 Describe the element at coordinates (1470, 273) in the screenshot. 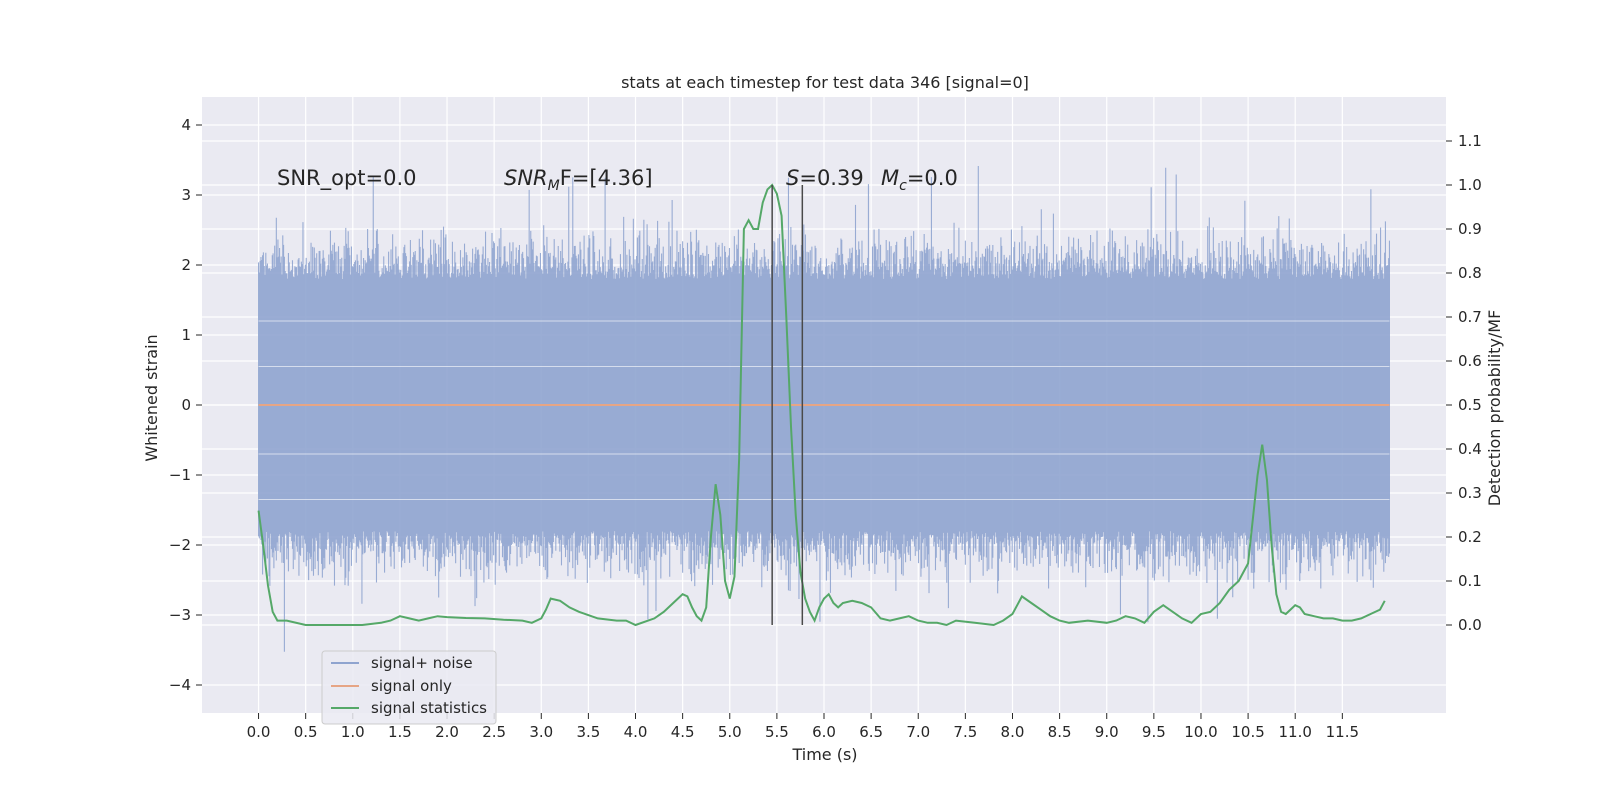

I see `right-tick-label: 0.8` at that location.